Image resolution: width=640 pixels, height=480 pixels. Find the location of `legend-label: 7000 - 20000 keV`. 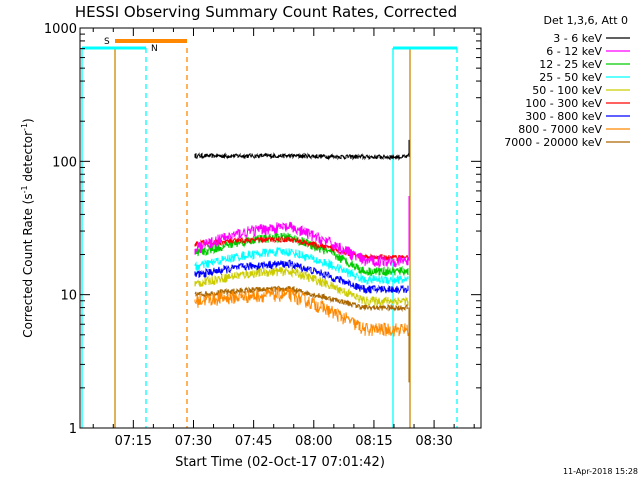

legend-label: 7000 - 20000 keV is located at coordinates (553, 142).